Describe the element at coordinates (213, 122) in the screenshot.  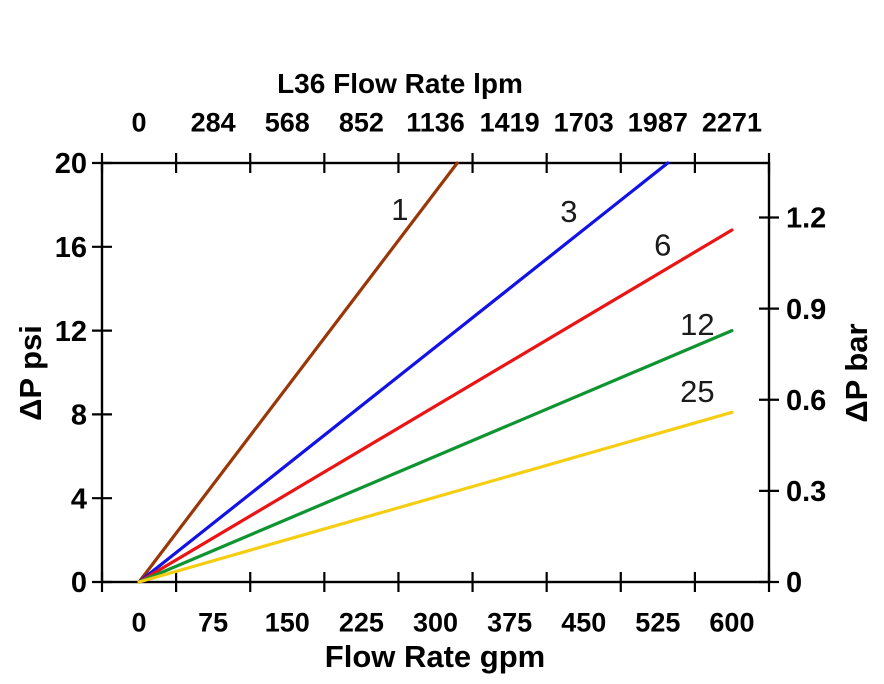
I see `top-axis-tick-label: 284` at that location.